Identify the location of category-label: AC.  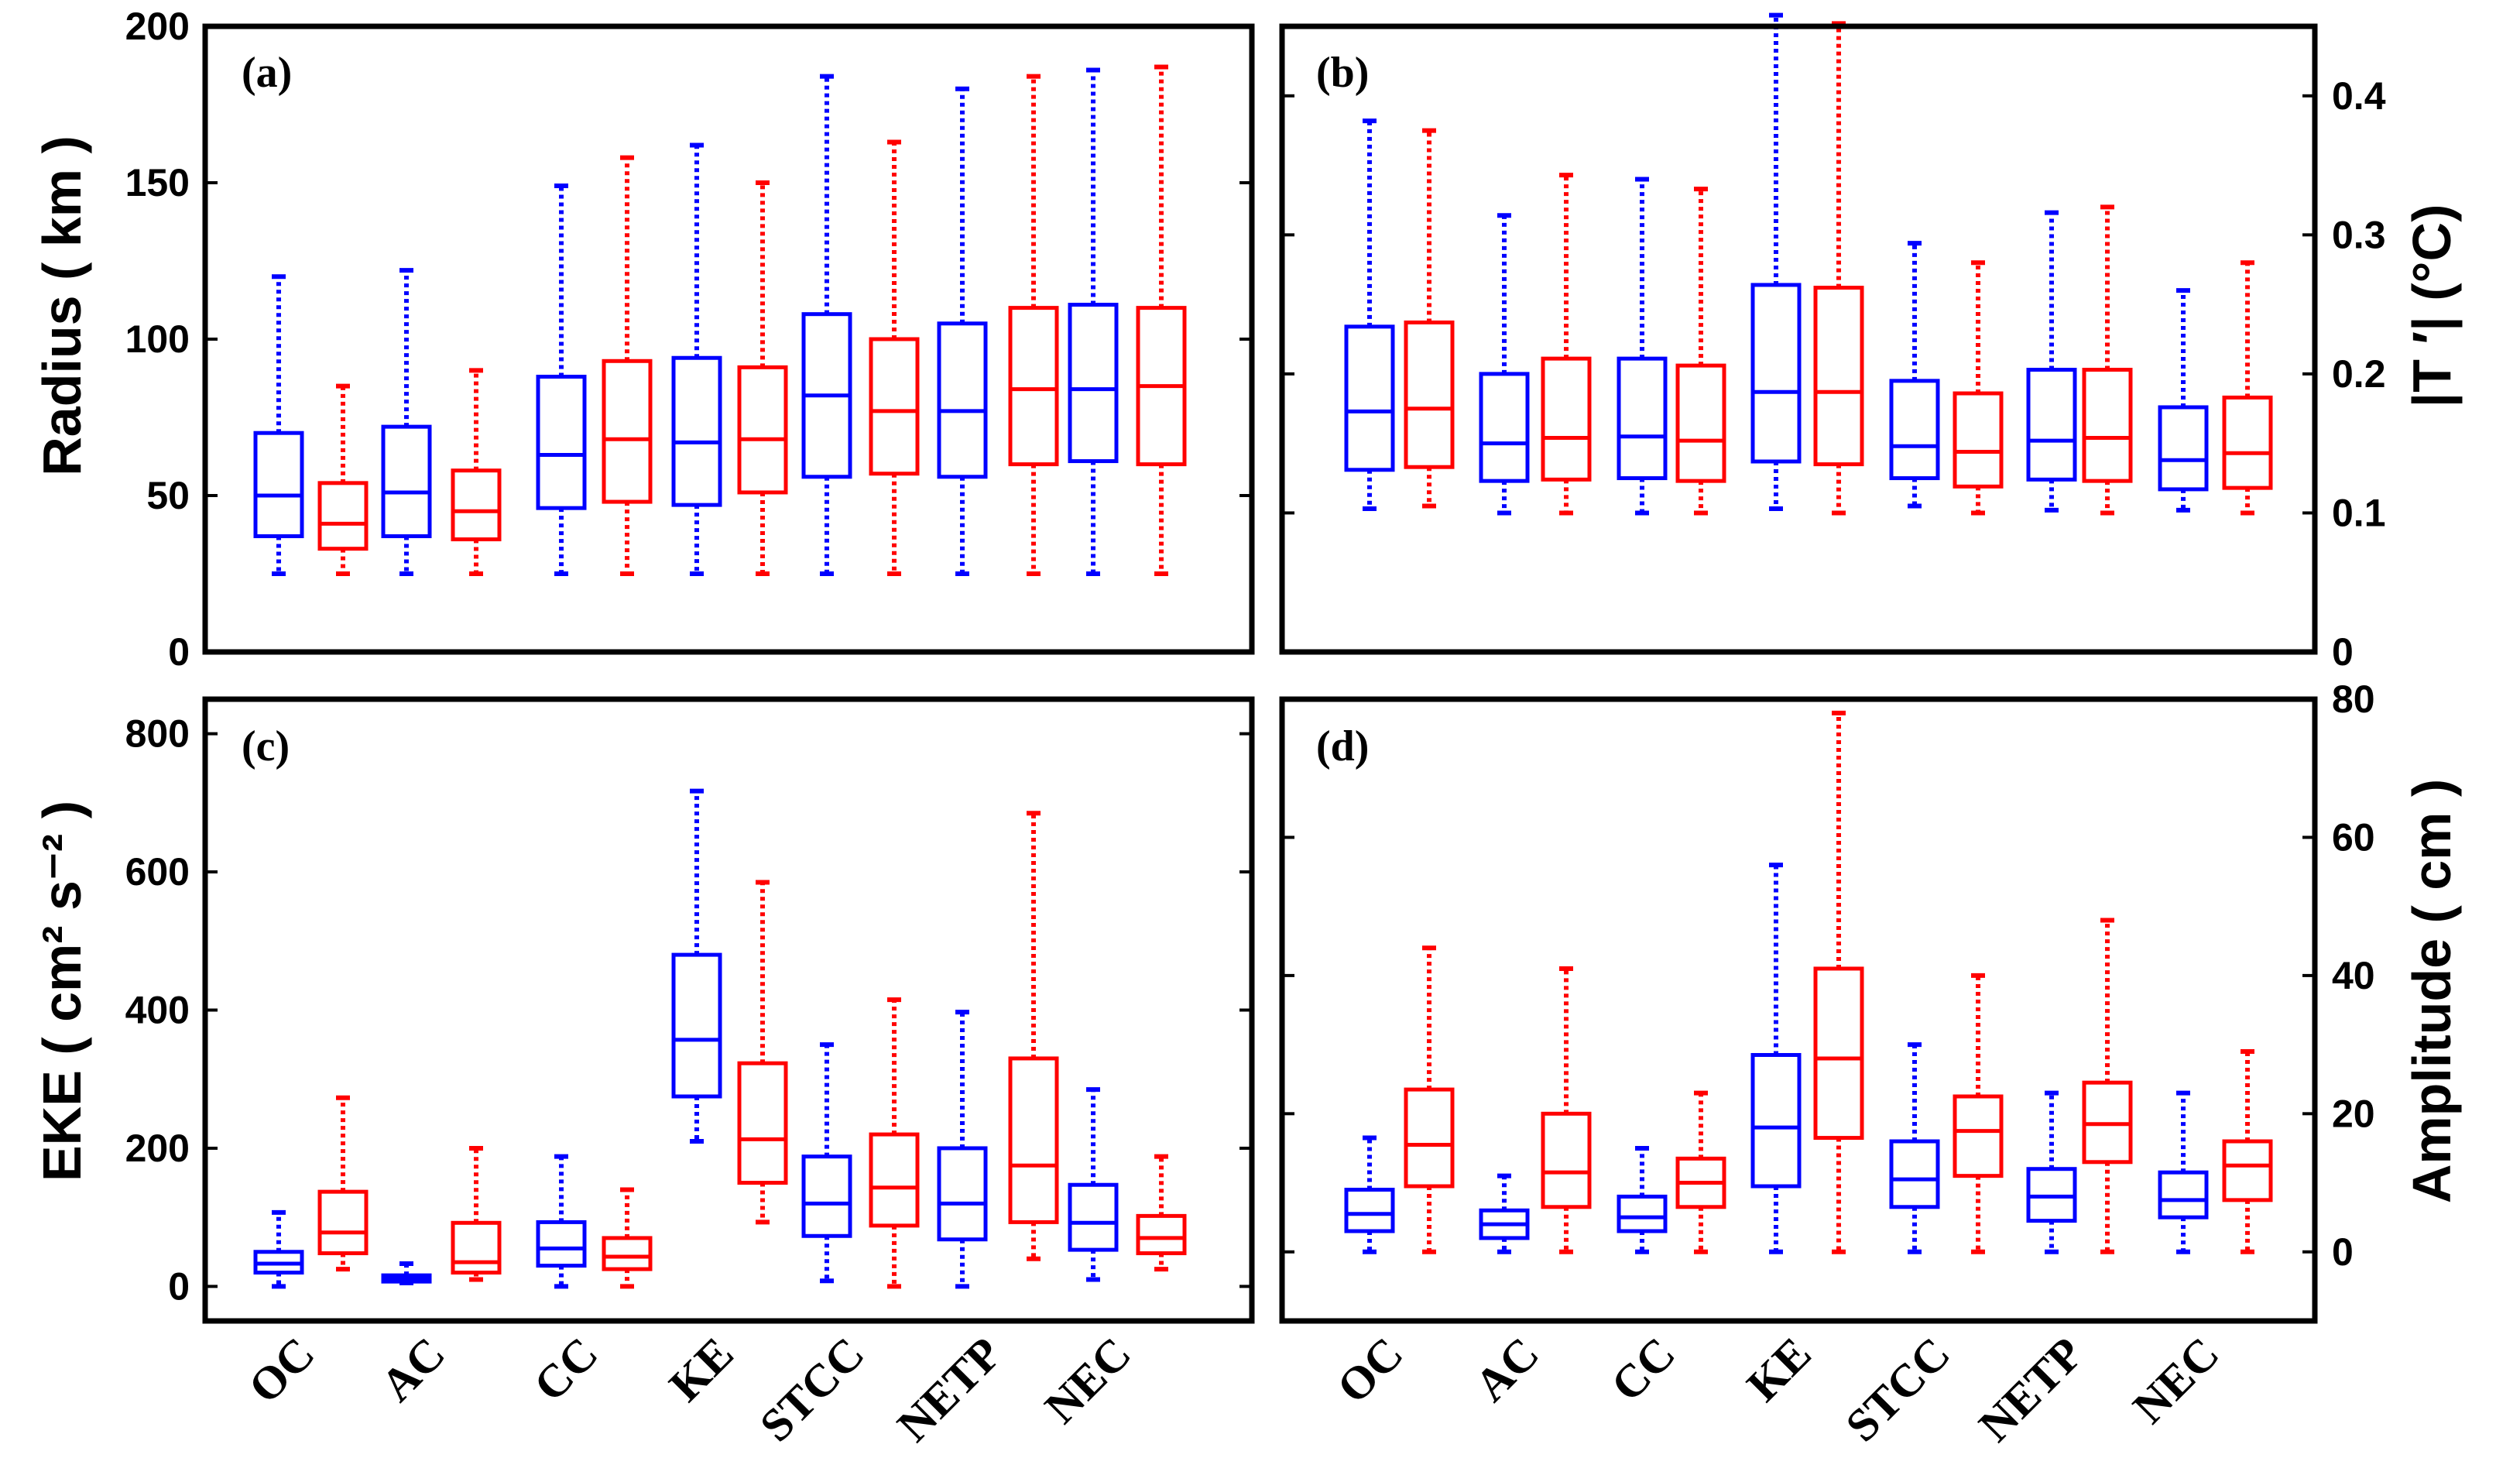
(412, 1370).